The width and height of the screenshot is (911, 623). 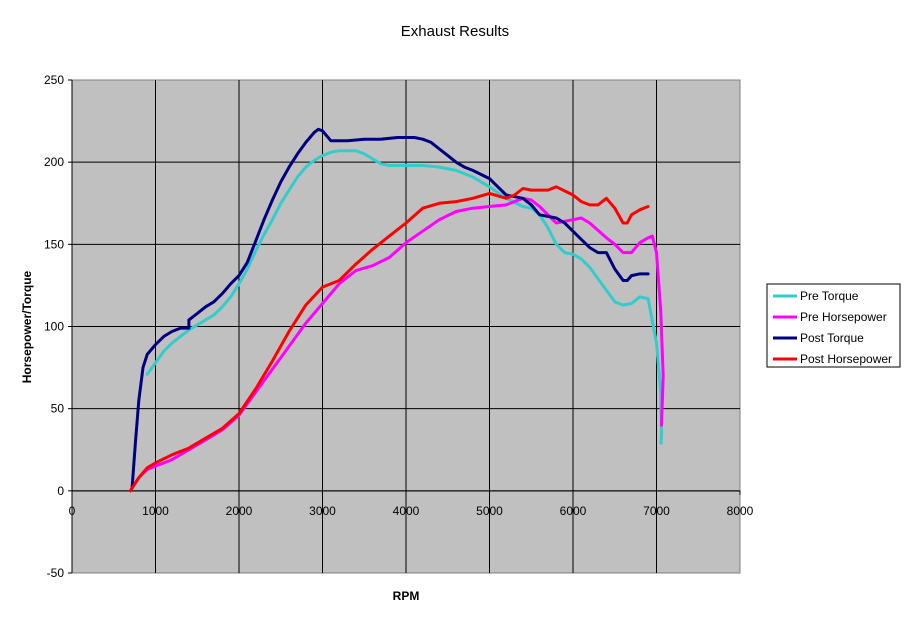 I want to click on legend-box, so click(x=833, y=325).